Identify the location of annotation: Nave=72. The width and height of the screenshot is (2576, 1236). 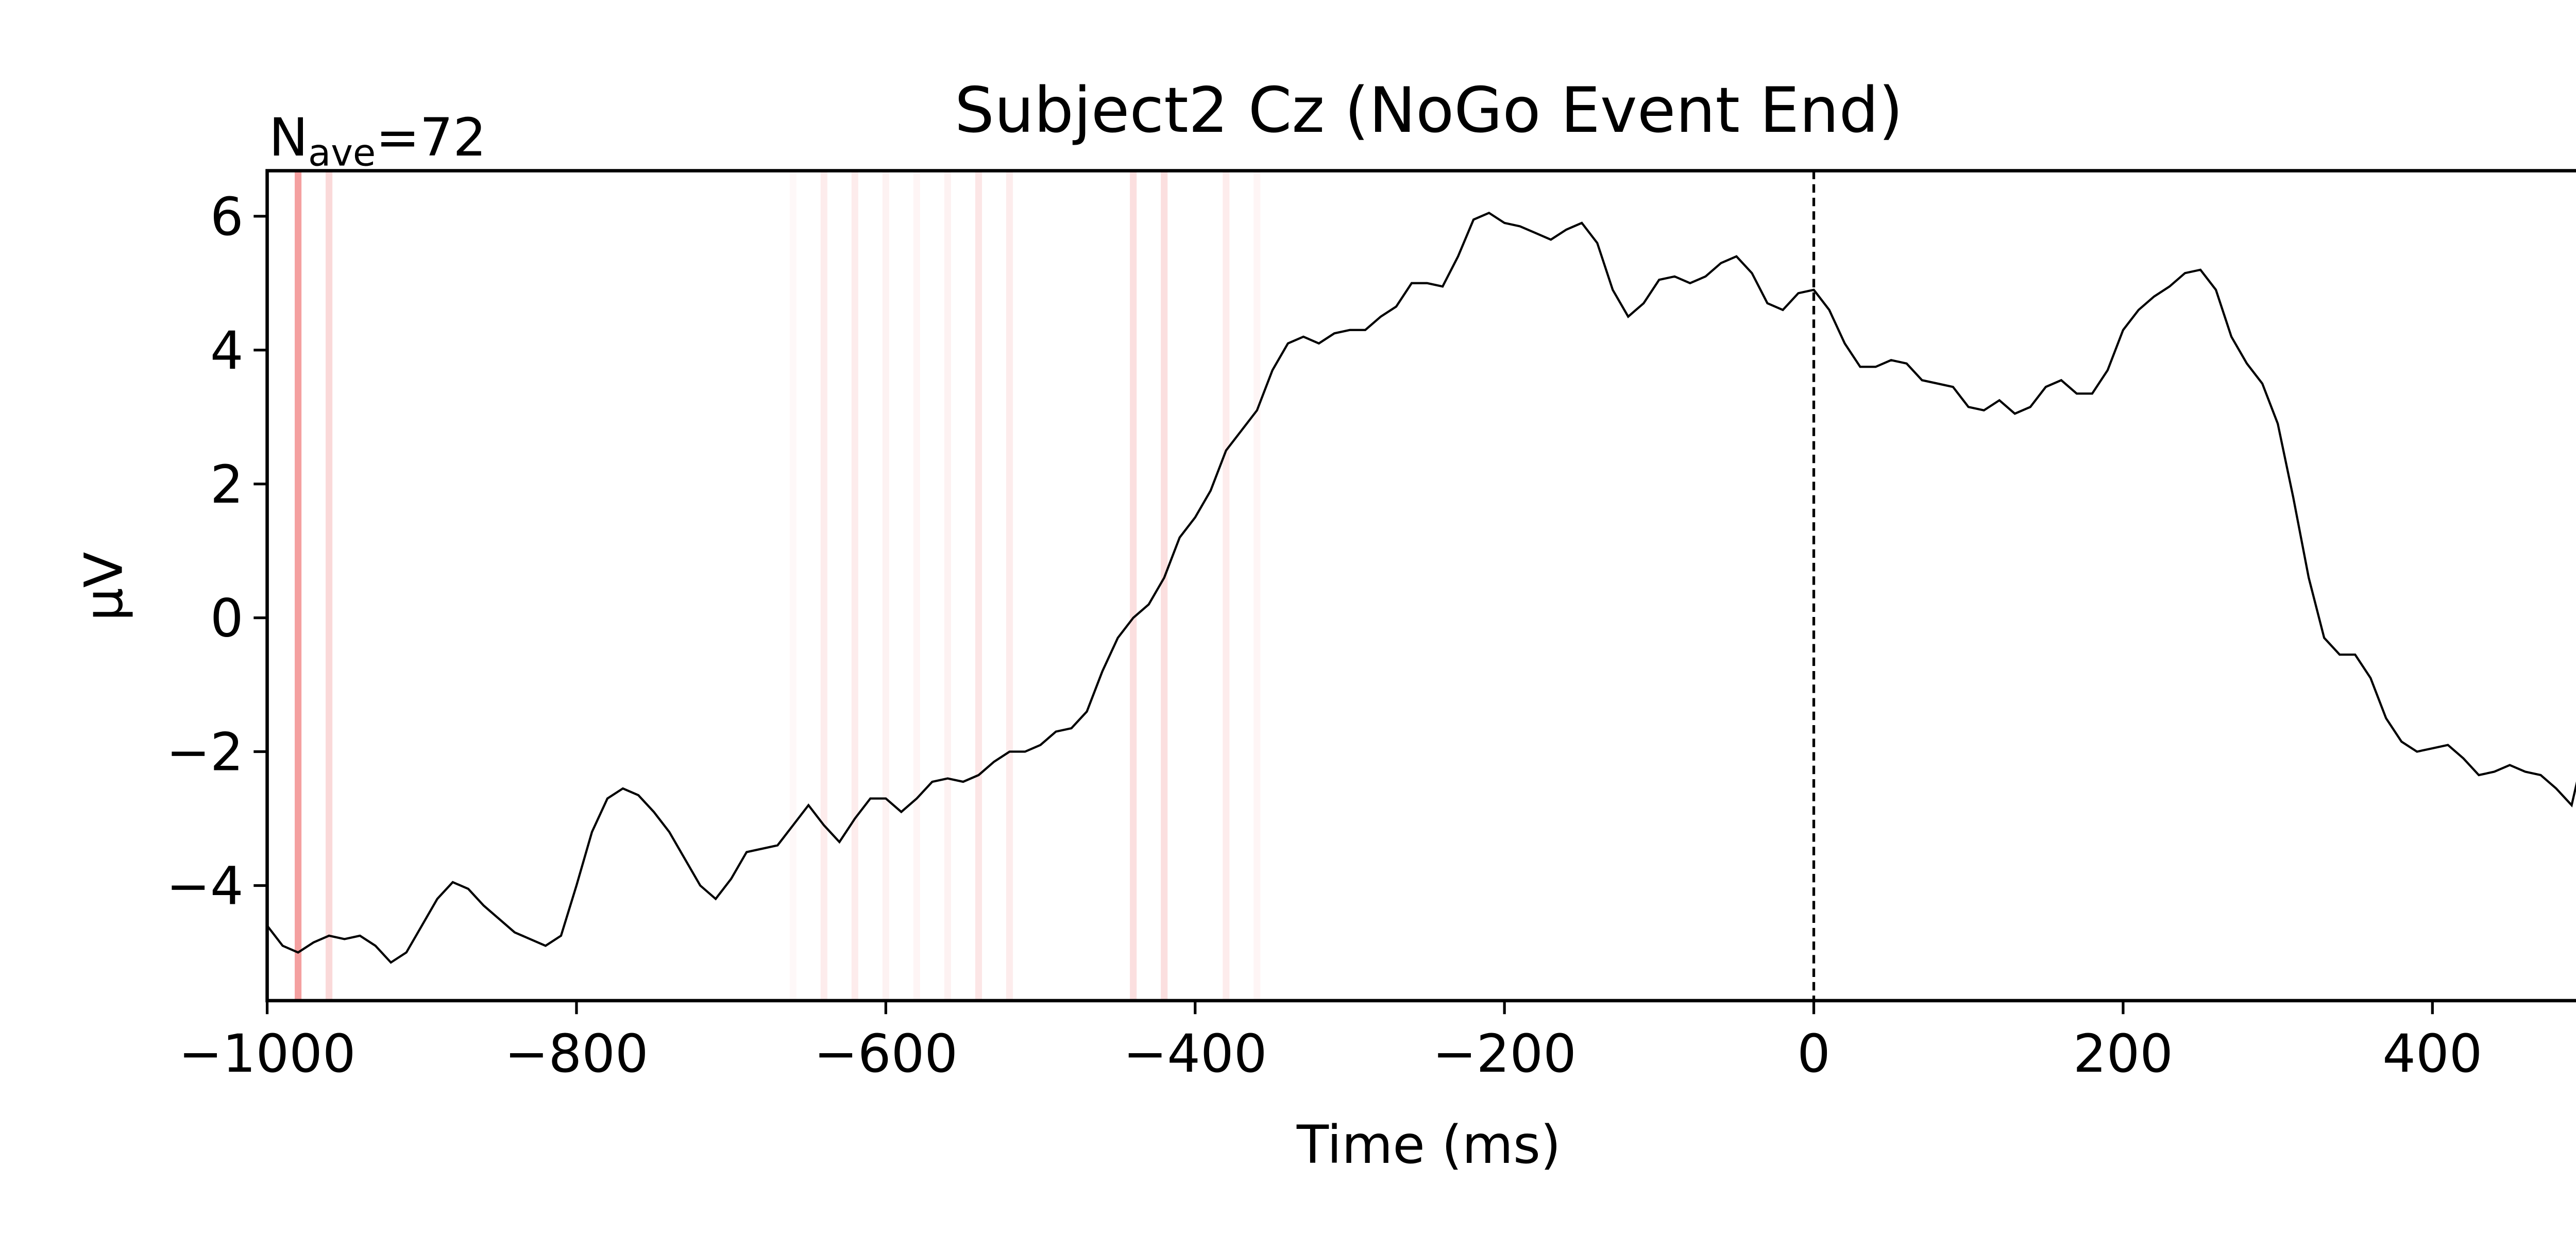
(377, 141).